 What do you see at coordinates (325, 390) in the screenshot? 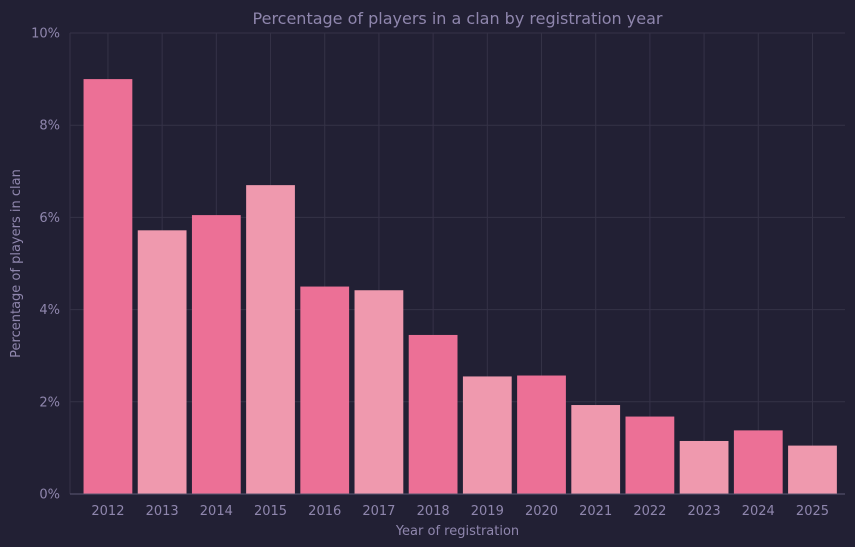
I see `bar-2016` at bounding box center [325, 390].